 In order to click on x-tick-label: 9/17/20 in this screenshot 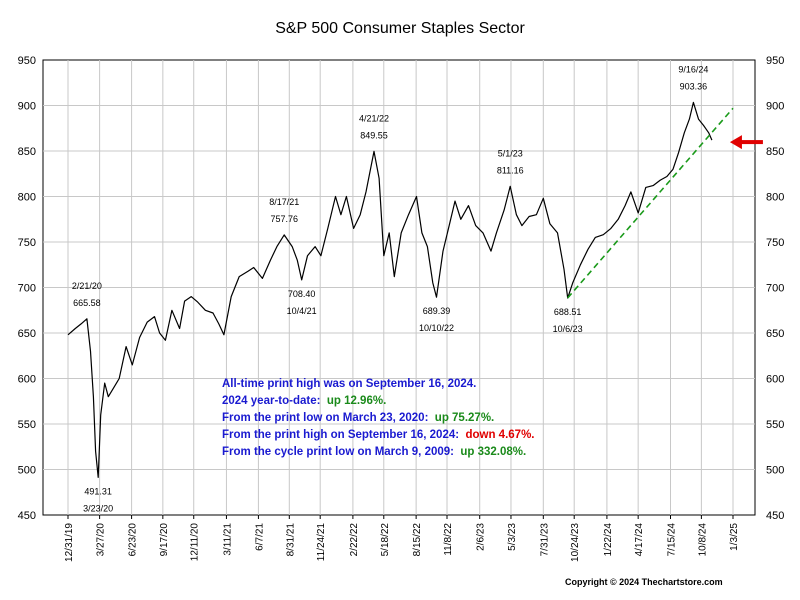, I will do `click(164, 540)`.